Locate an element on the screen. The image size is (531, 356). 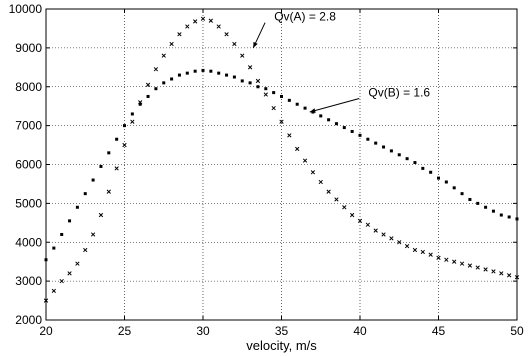
annotation-arrowhead-A is located at coordinates (255, 44).